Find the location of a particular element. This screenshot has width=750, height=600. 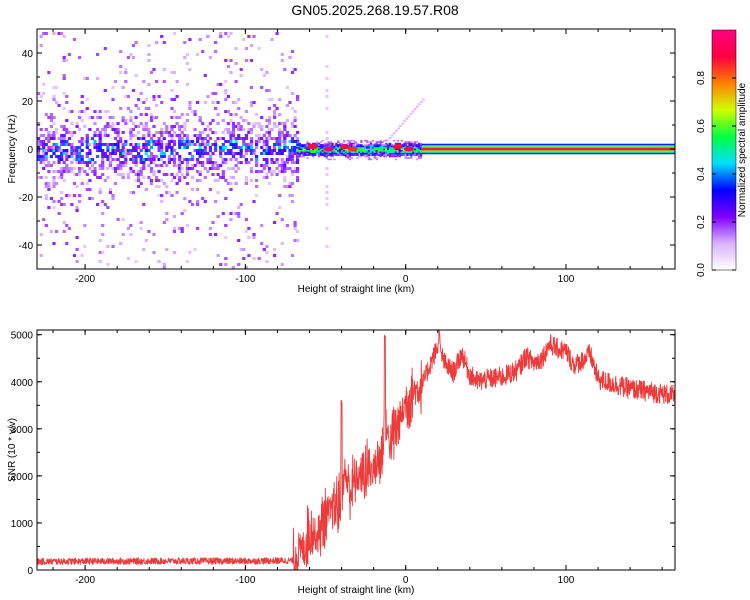

y-tick-label: 2000 is located at coordinates (22, 477).